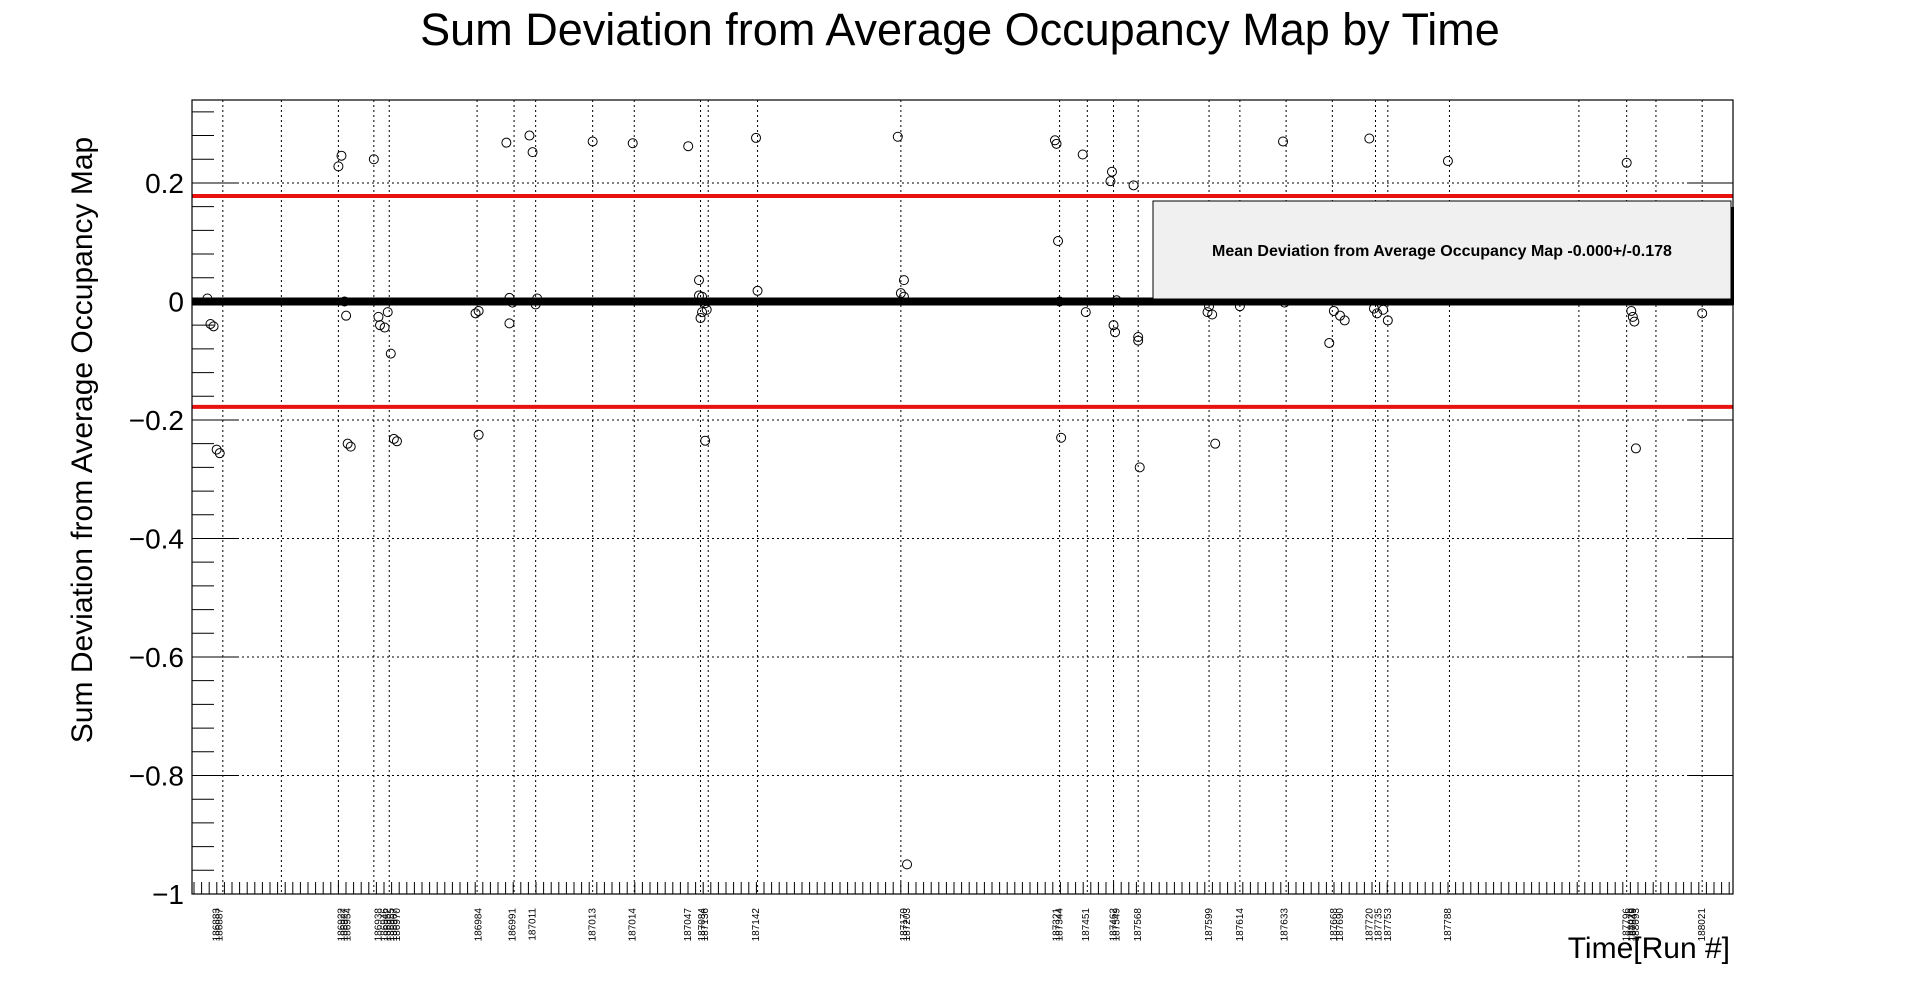 The width and height of the screenshot is (1916, 1001). I want to click on x-tick-label: 186946, so click(385, 925).